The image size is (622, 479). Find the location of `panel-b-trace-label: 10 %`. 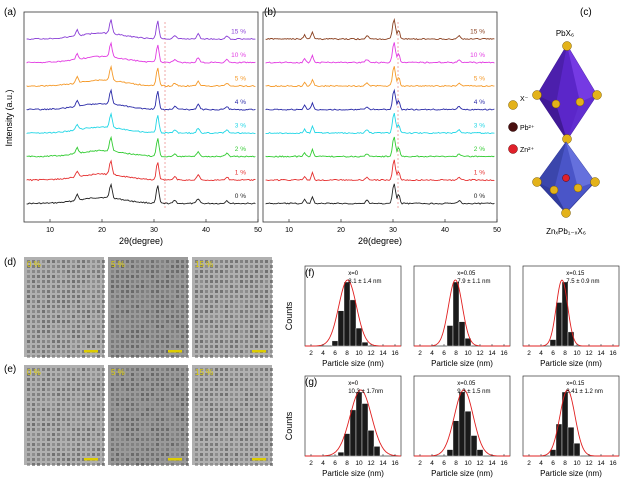

panel-b-trace-label: 10 % is located at coordinates (477, 55).